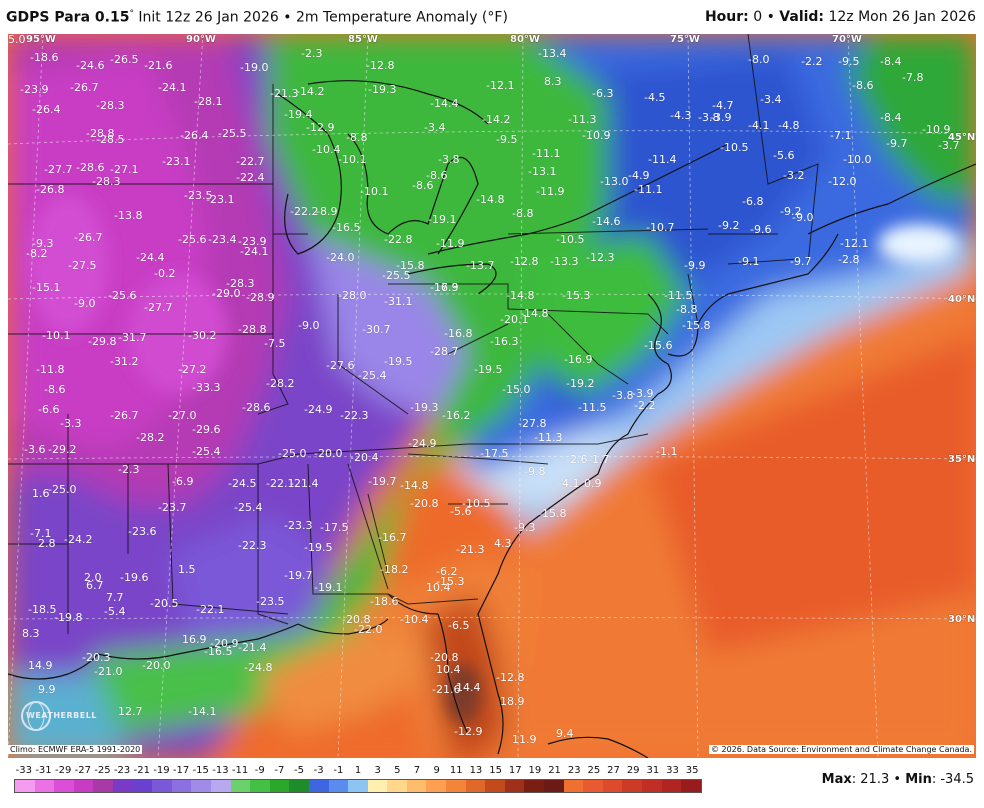  I want to click on anomaly-value: -9.7, so click(801, 261).